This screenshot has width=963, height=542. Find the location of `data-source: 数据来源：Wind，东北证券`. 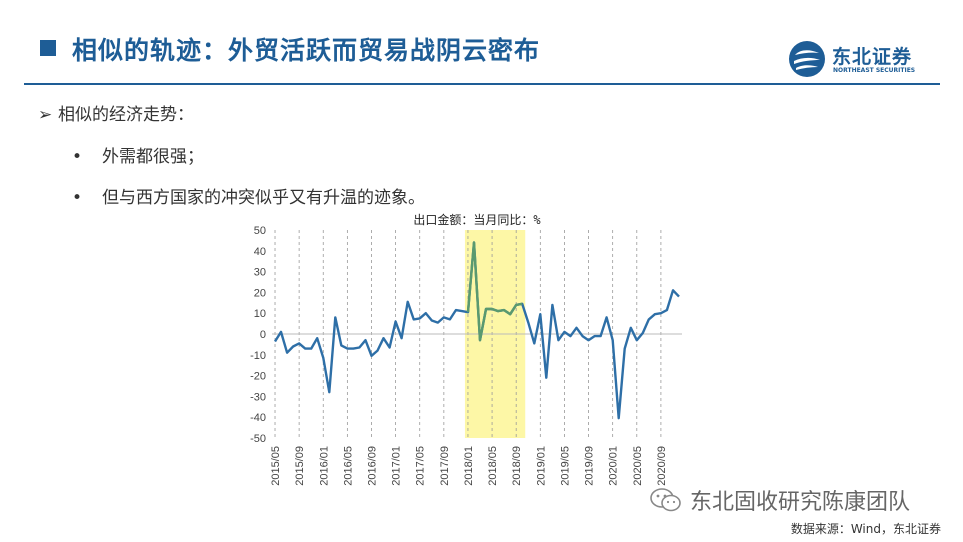

data-source: 数据来源：Wind，东北证券 is located at coordinates (865, 529).